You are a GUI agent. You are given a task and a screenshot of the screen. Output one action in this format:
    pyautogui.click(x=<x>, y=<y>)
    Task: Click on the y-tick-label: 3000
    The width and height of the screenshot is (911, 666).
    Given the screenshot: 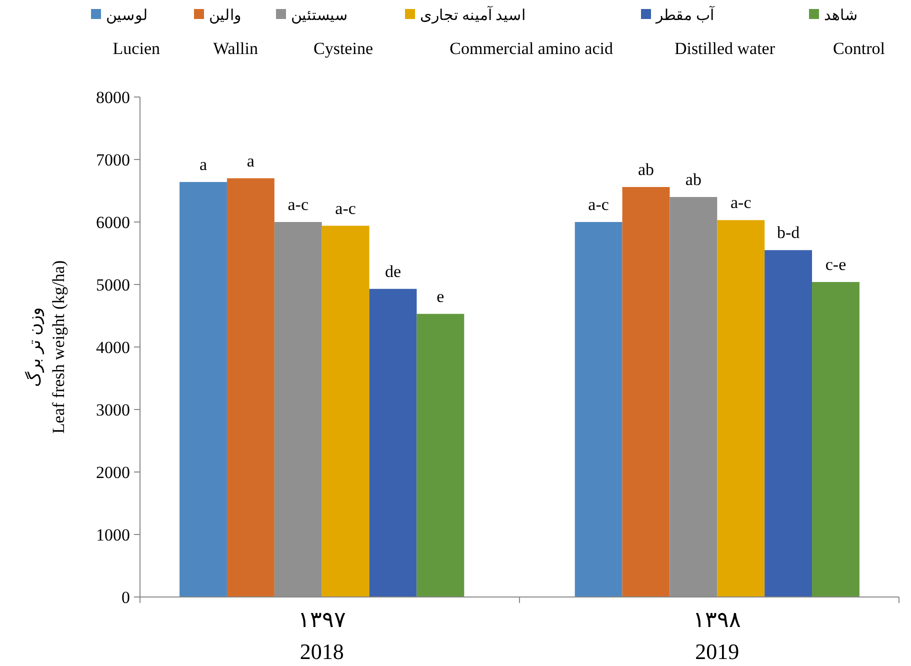 What is the action you would take?
    pyautogui.click(x=113, y=410)
    